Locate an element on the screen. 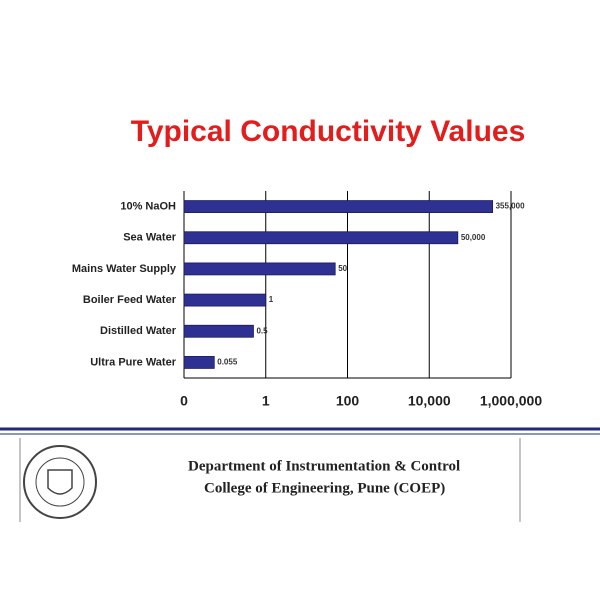  value-label: 50,000 is located at coordinates (473, 237).